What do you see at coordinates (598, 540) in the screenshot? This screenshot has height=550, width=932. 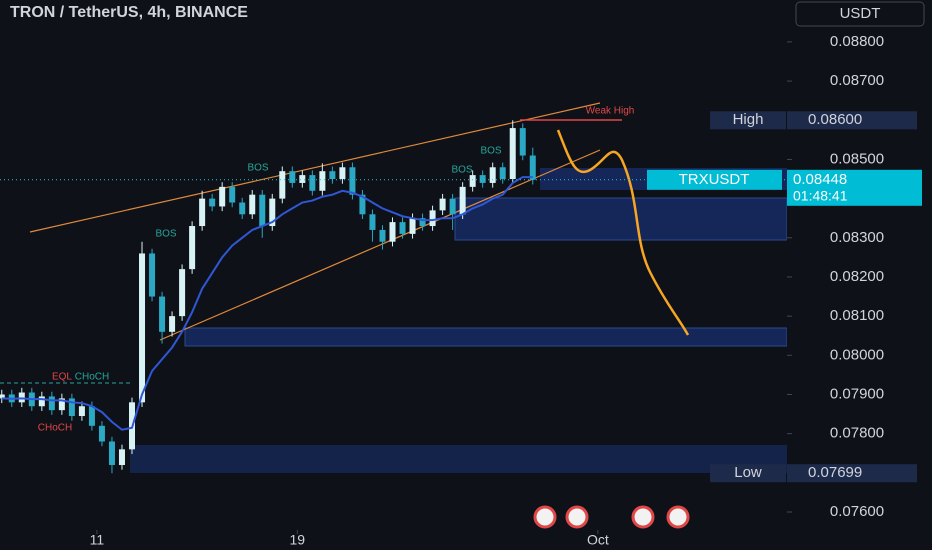 I see `x-tick-label: Oct` at bounding box center [598, 540].